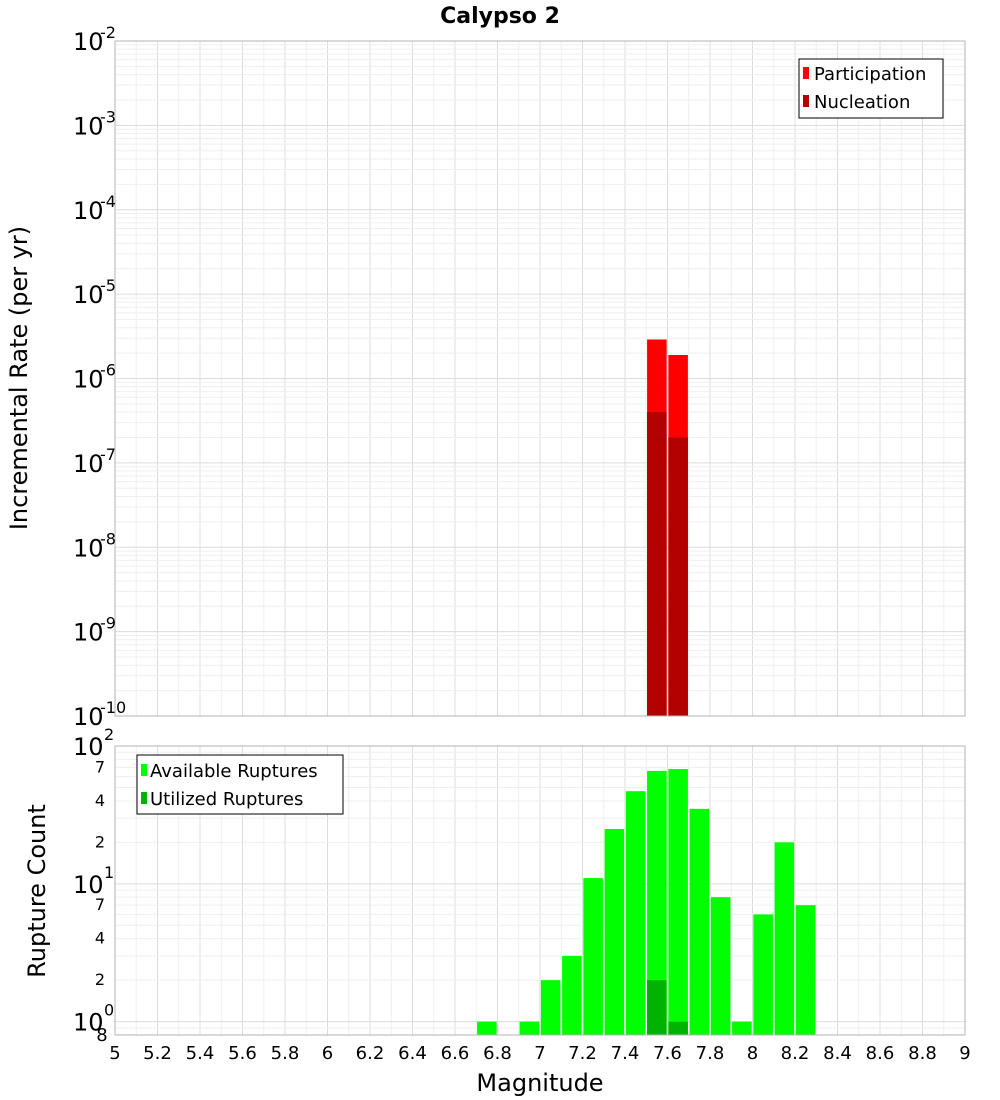 This screenshot has width=1000, height=1100. I want to click on bottom-legend-box, so click(240, 784).